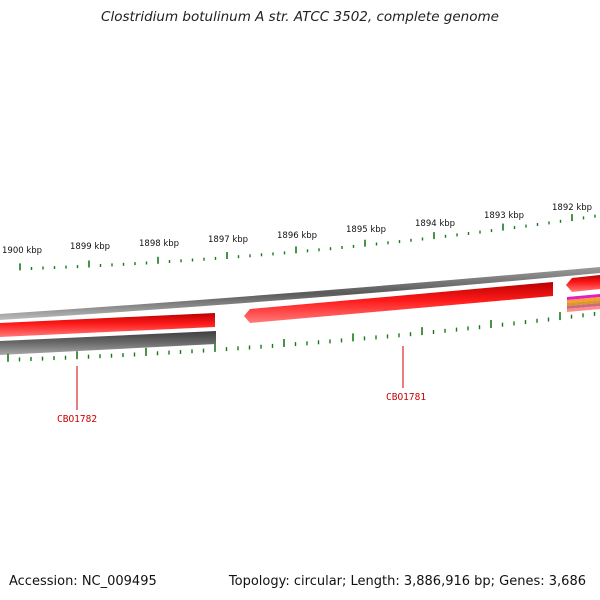  I want to click on tick-label-1893: 1893 kbp, so click(504, 216).